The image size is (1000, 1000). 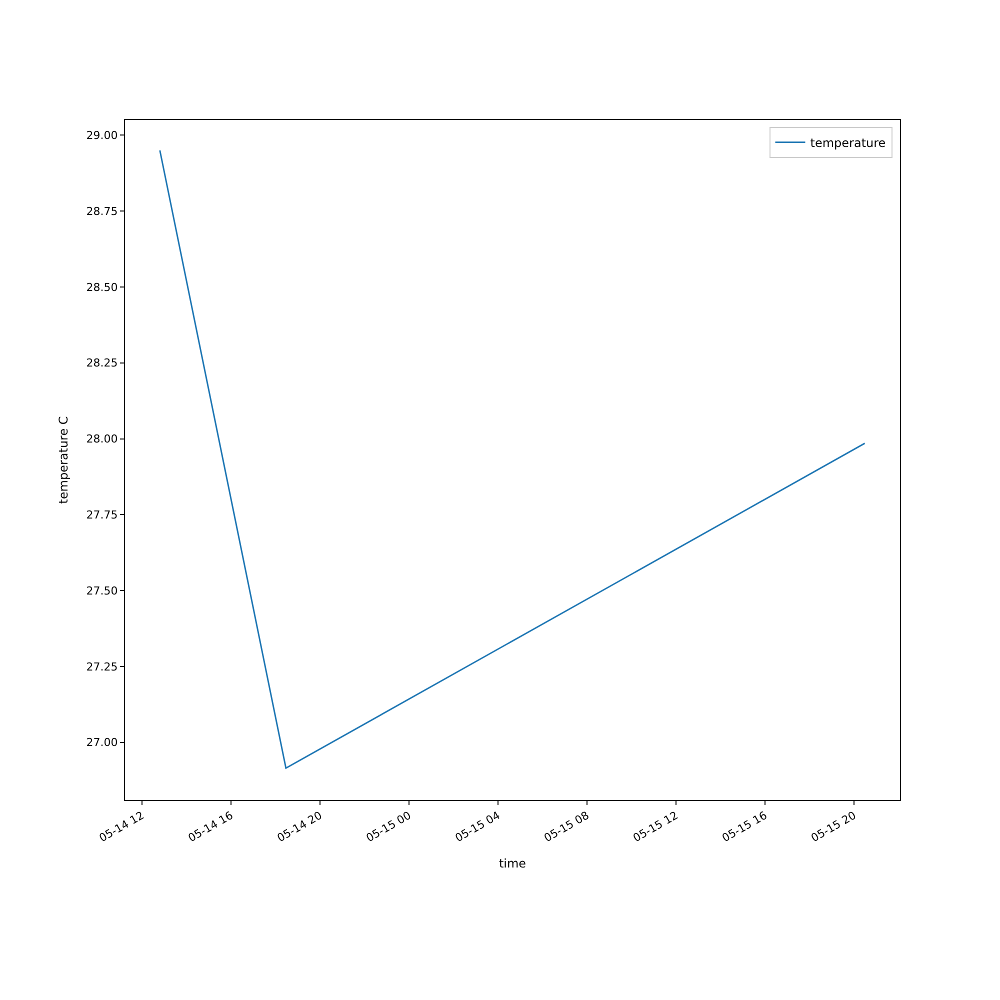 What do you see at coordinates (102, 135) in the screenshot?
I see `y-tick-label: 29.00` at bounding box center [102, 135].